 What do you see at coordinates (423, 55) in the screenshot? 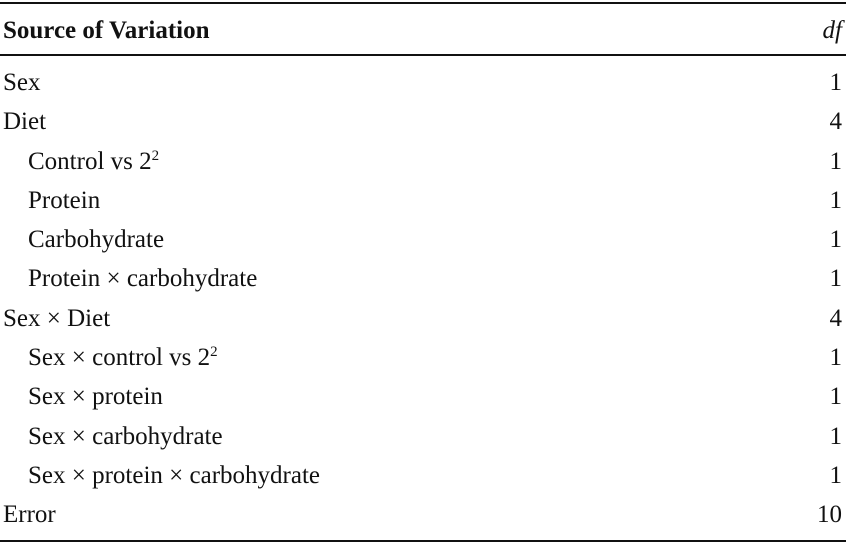
I see `header-rule` at bounding box center [423, 55].